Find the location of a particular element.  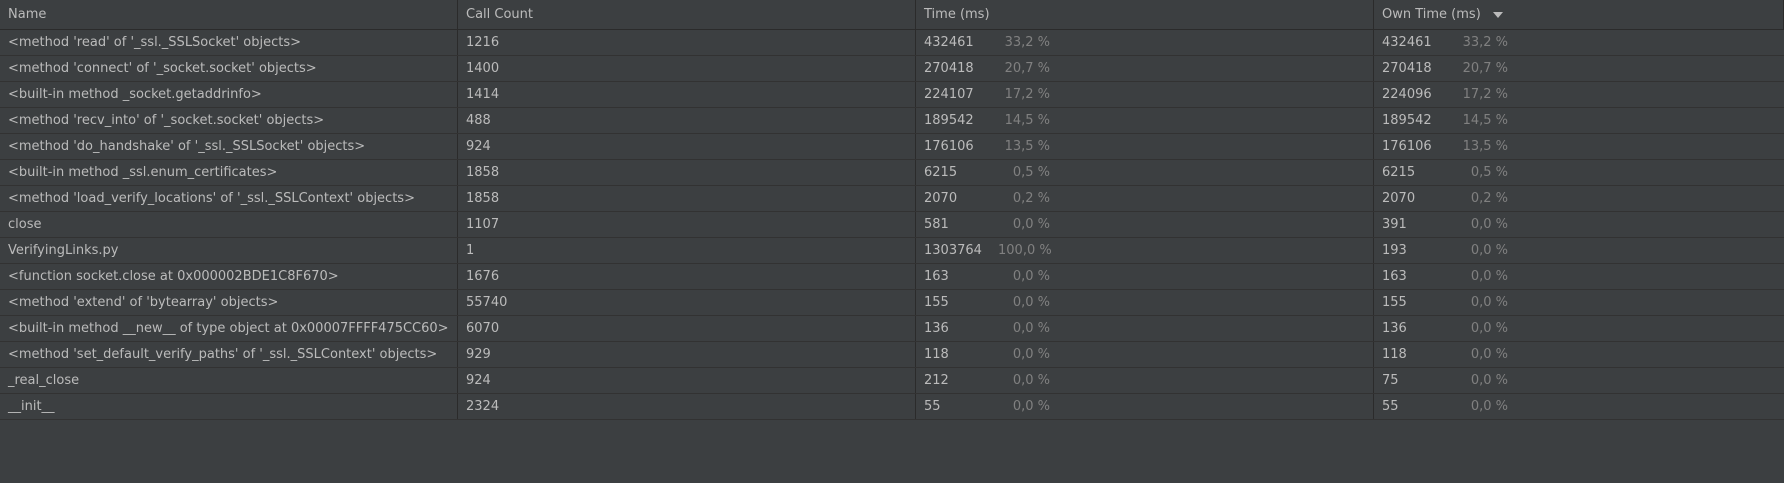

cell-time: 55 0,0 % is located at coordinates (1145, 406).